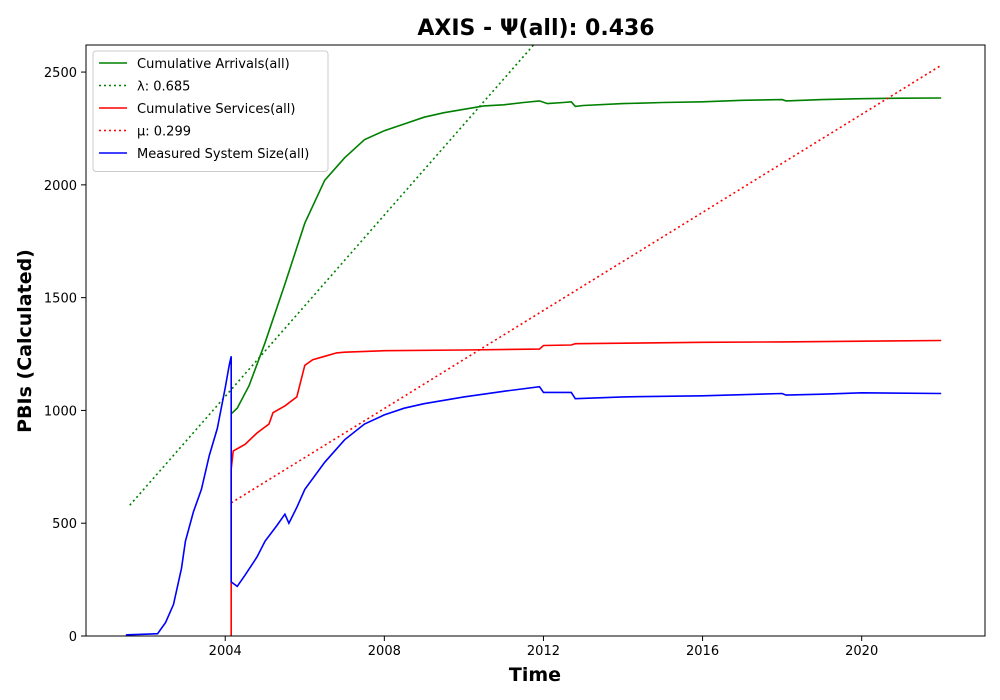 This screenshot has height=700, width=1000. What do you see at coordinates (535, 28) in the screenshot?
I see `chart-title: AXIS - Ψ(all): 0.436` at bounding box center [535, 28].